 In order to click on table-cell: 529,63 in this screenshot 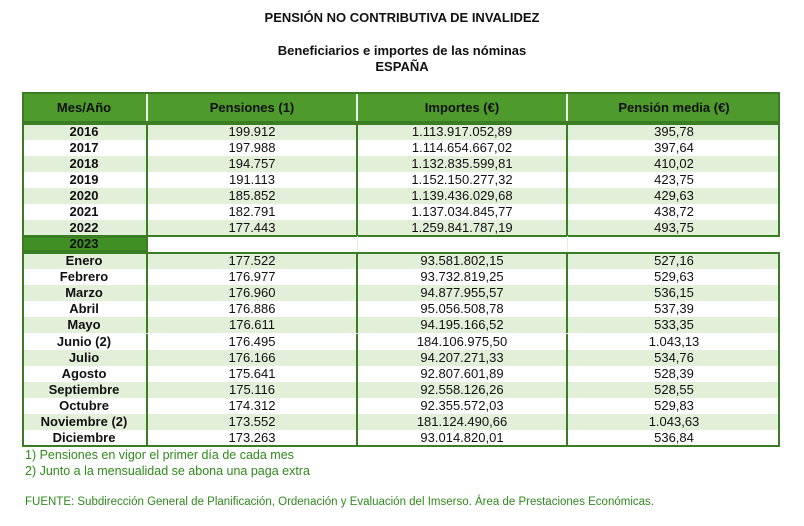, I will do `click(674, 277)`.